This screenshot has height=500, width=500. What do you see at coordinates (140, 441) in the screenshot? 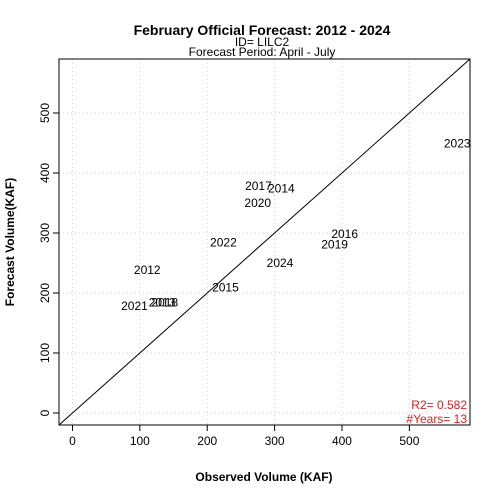
I see `x-tick-label: 100` at bounding box center [140, 441].